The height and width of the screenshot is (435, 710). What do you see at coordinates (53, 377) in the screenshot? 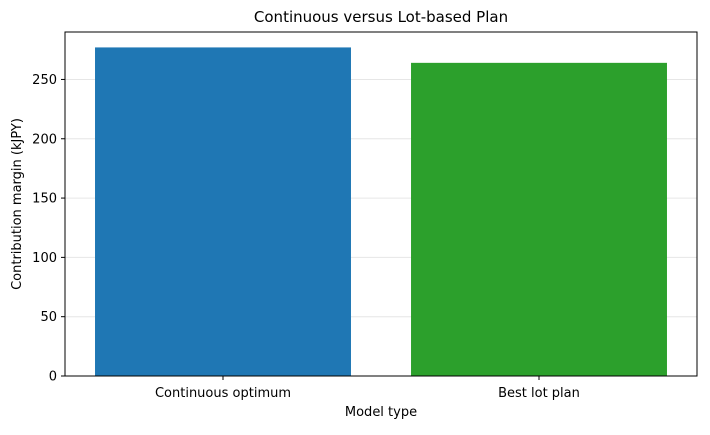
I see `y-tick-label: 0` at bounding box center [53, 377].